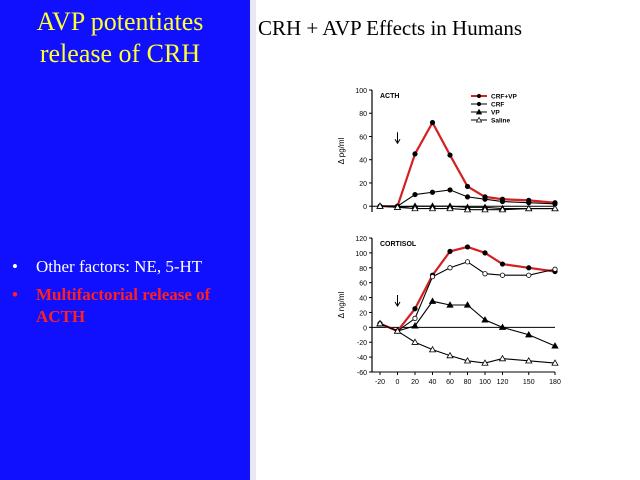 The height and width of the screenshot is (480, 640). I want to click on y-axis-label: Δ pg/ml, so click(341, 150).